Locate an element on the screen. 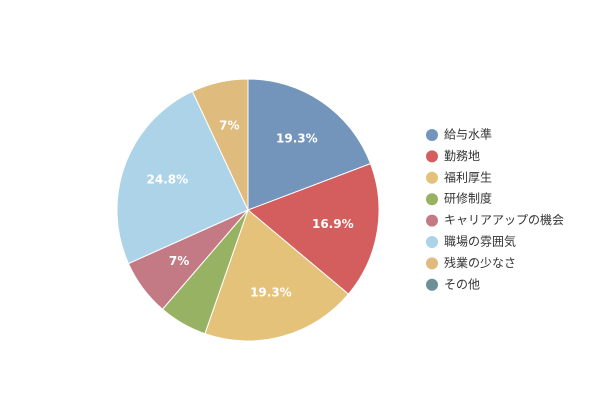 The width and height of the screenshot is (600, 400). legend-item-7: その他 is located at coordinates (453, 284).